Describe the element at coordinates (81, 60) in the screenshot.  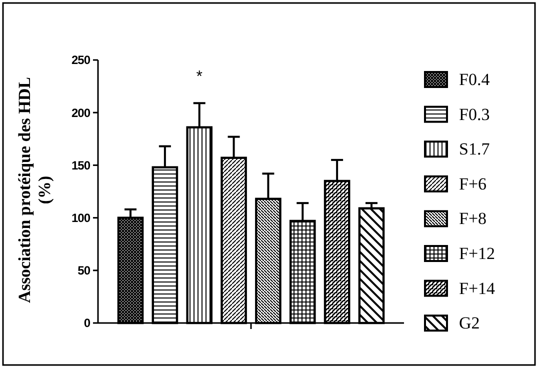
I see `y-tick-label: 250` at that location.